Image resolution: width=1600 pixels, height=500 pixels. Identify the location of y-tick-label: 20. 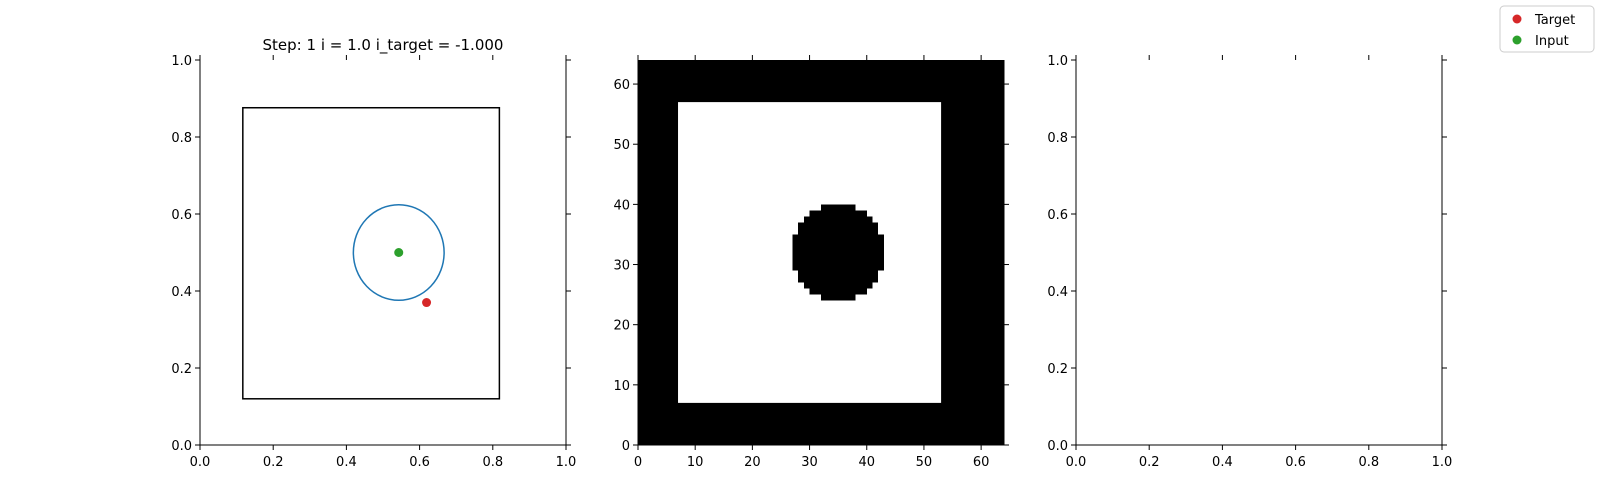
(621, 326).